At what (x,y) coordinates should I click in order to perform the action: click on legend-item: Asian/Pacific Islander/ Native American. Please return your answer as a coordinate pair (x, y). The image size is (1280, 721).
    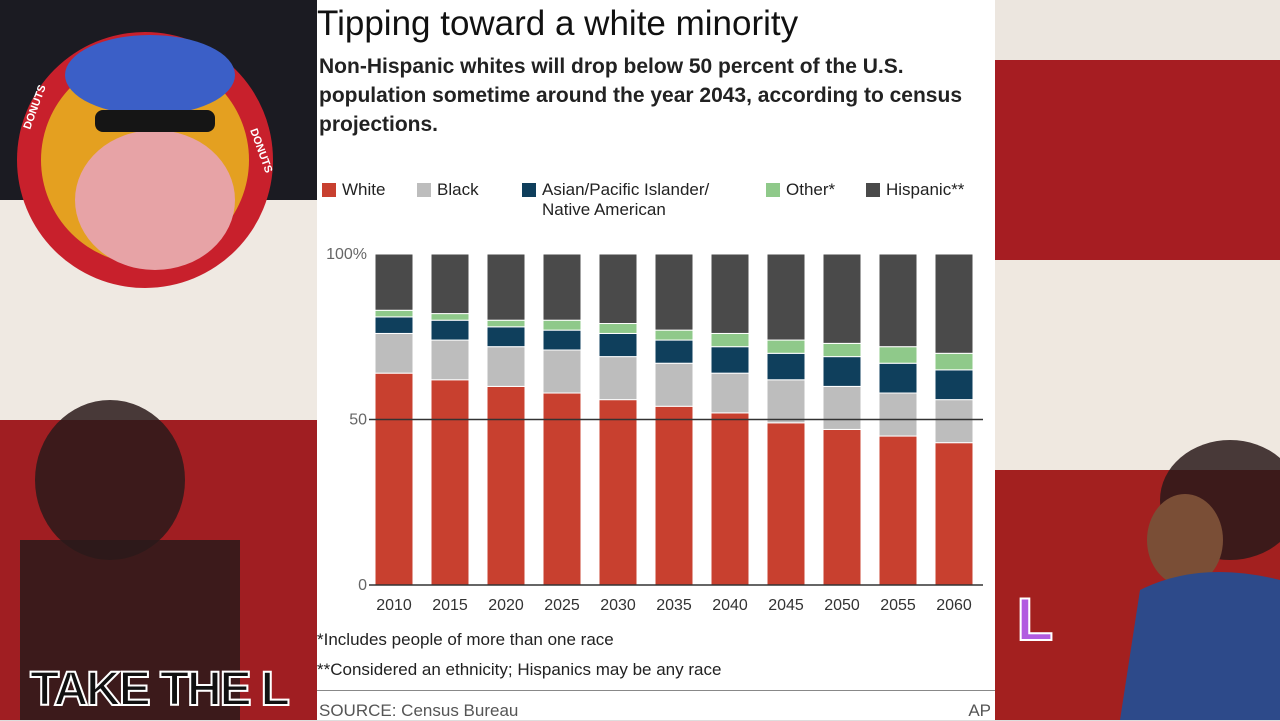
    Looking at the image, I should click on (637, 200).